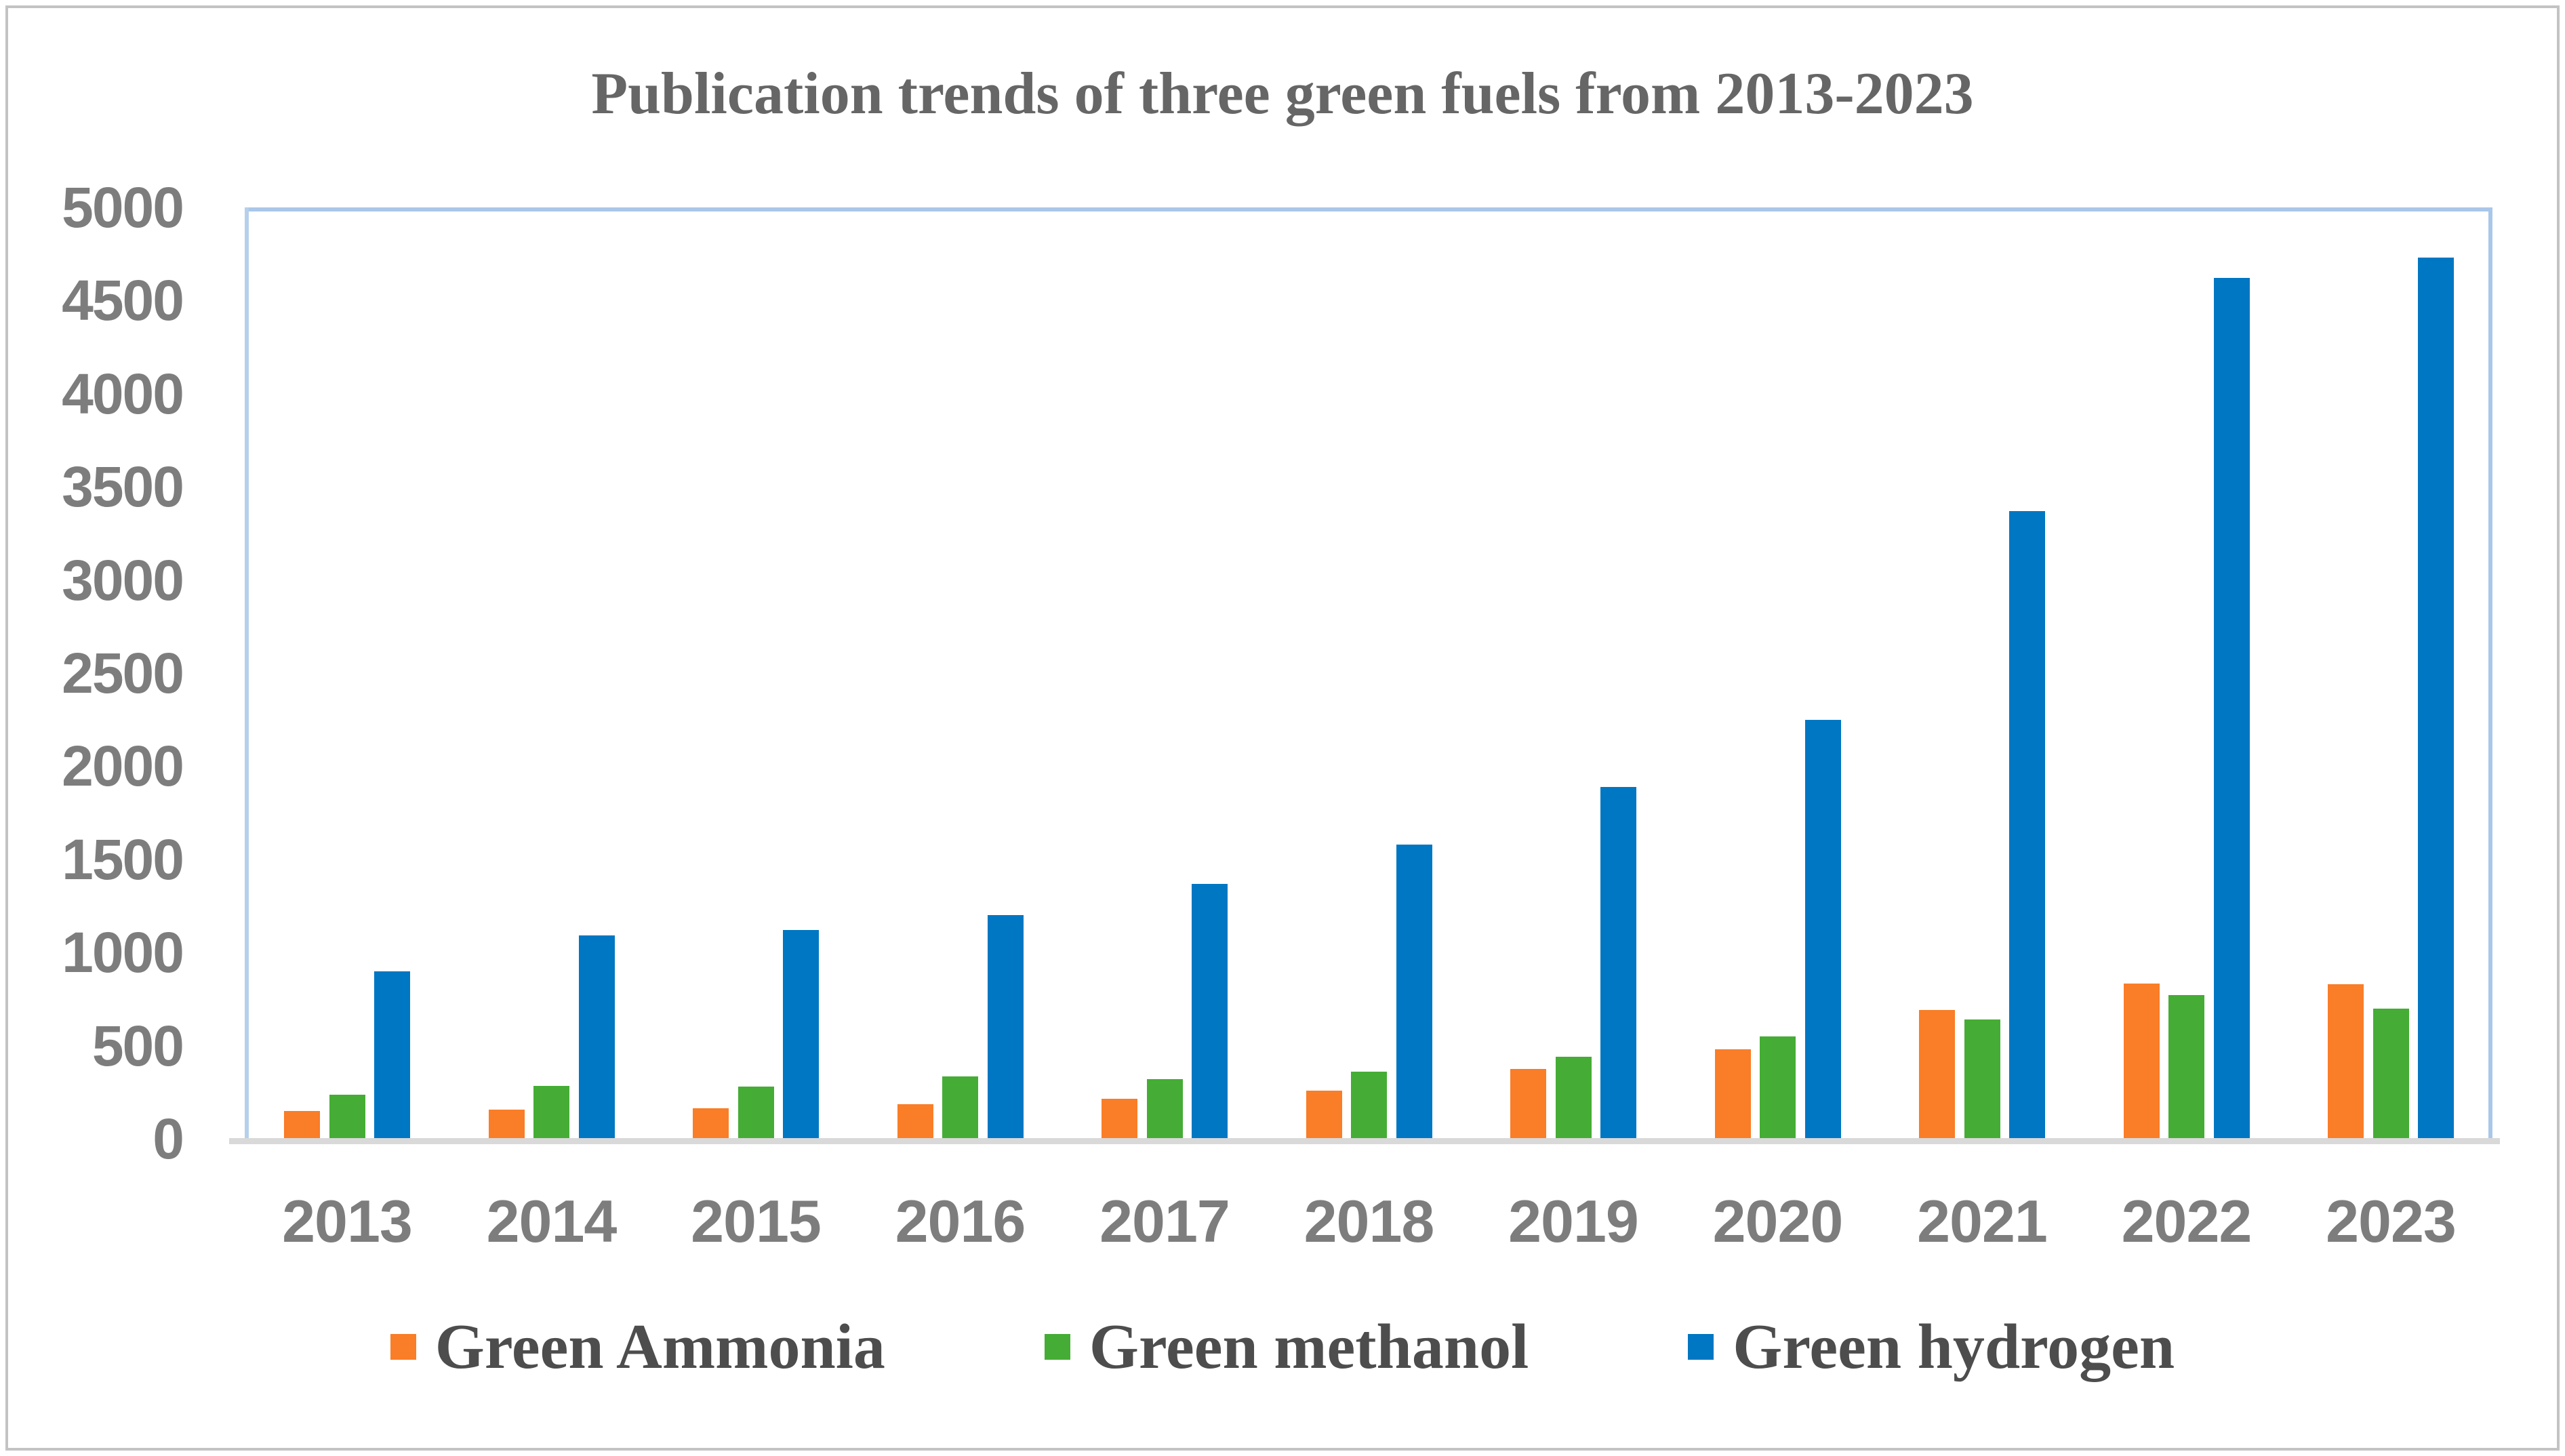 This screenshot has width=2565, height=1456. Describe the element at coordinates (1983, 1221) in the screenshot. I see `x-tick-label-2021: 2021` at that location.